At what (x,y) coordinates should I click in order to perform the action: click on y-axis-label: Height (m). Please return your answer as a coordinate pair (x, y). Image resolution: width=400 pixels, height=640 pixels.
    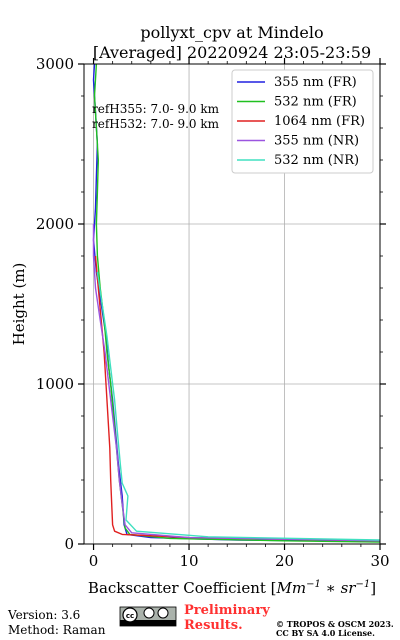
    Looking at the image, I should click on (19, 304).